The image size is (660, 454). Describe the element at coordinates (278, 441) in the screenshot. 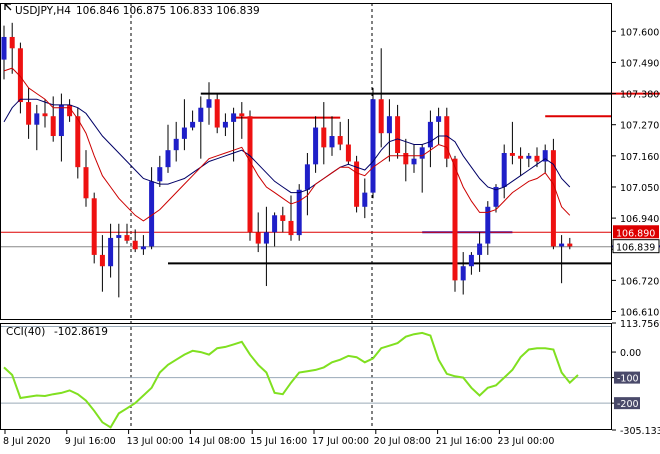

I see `time-tick-label: 15 Jul 16:00` at that location.